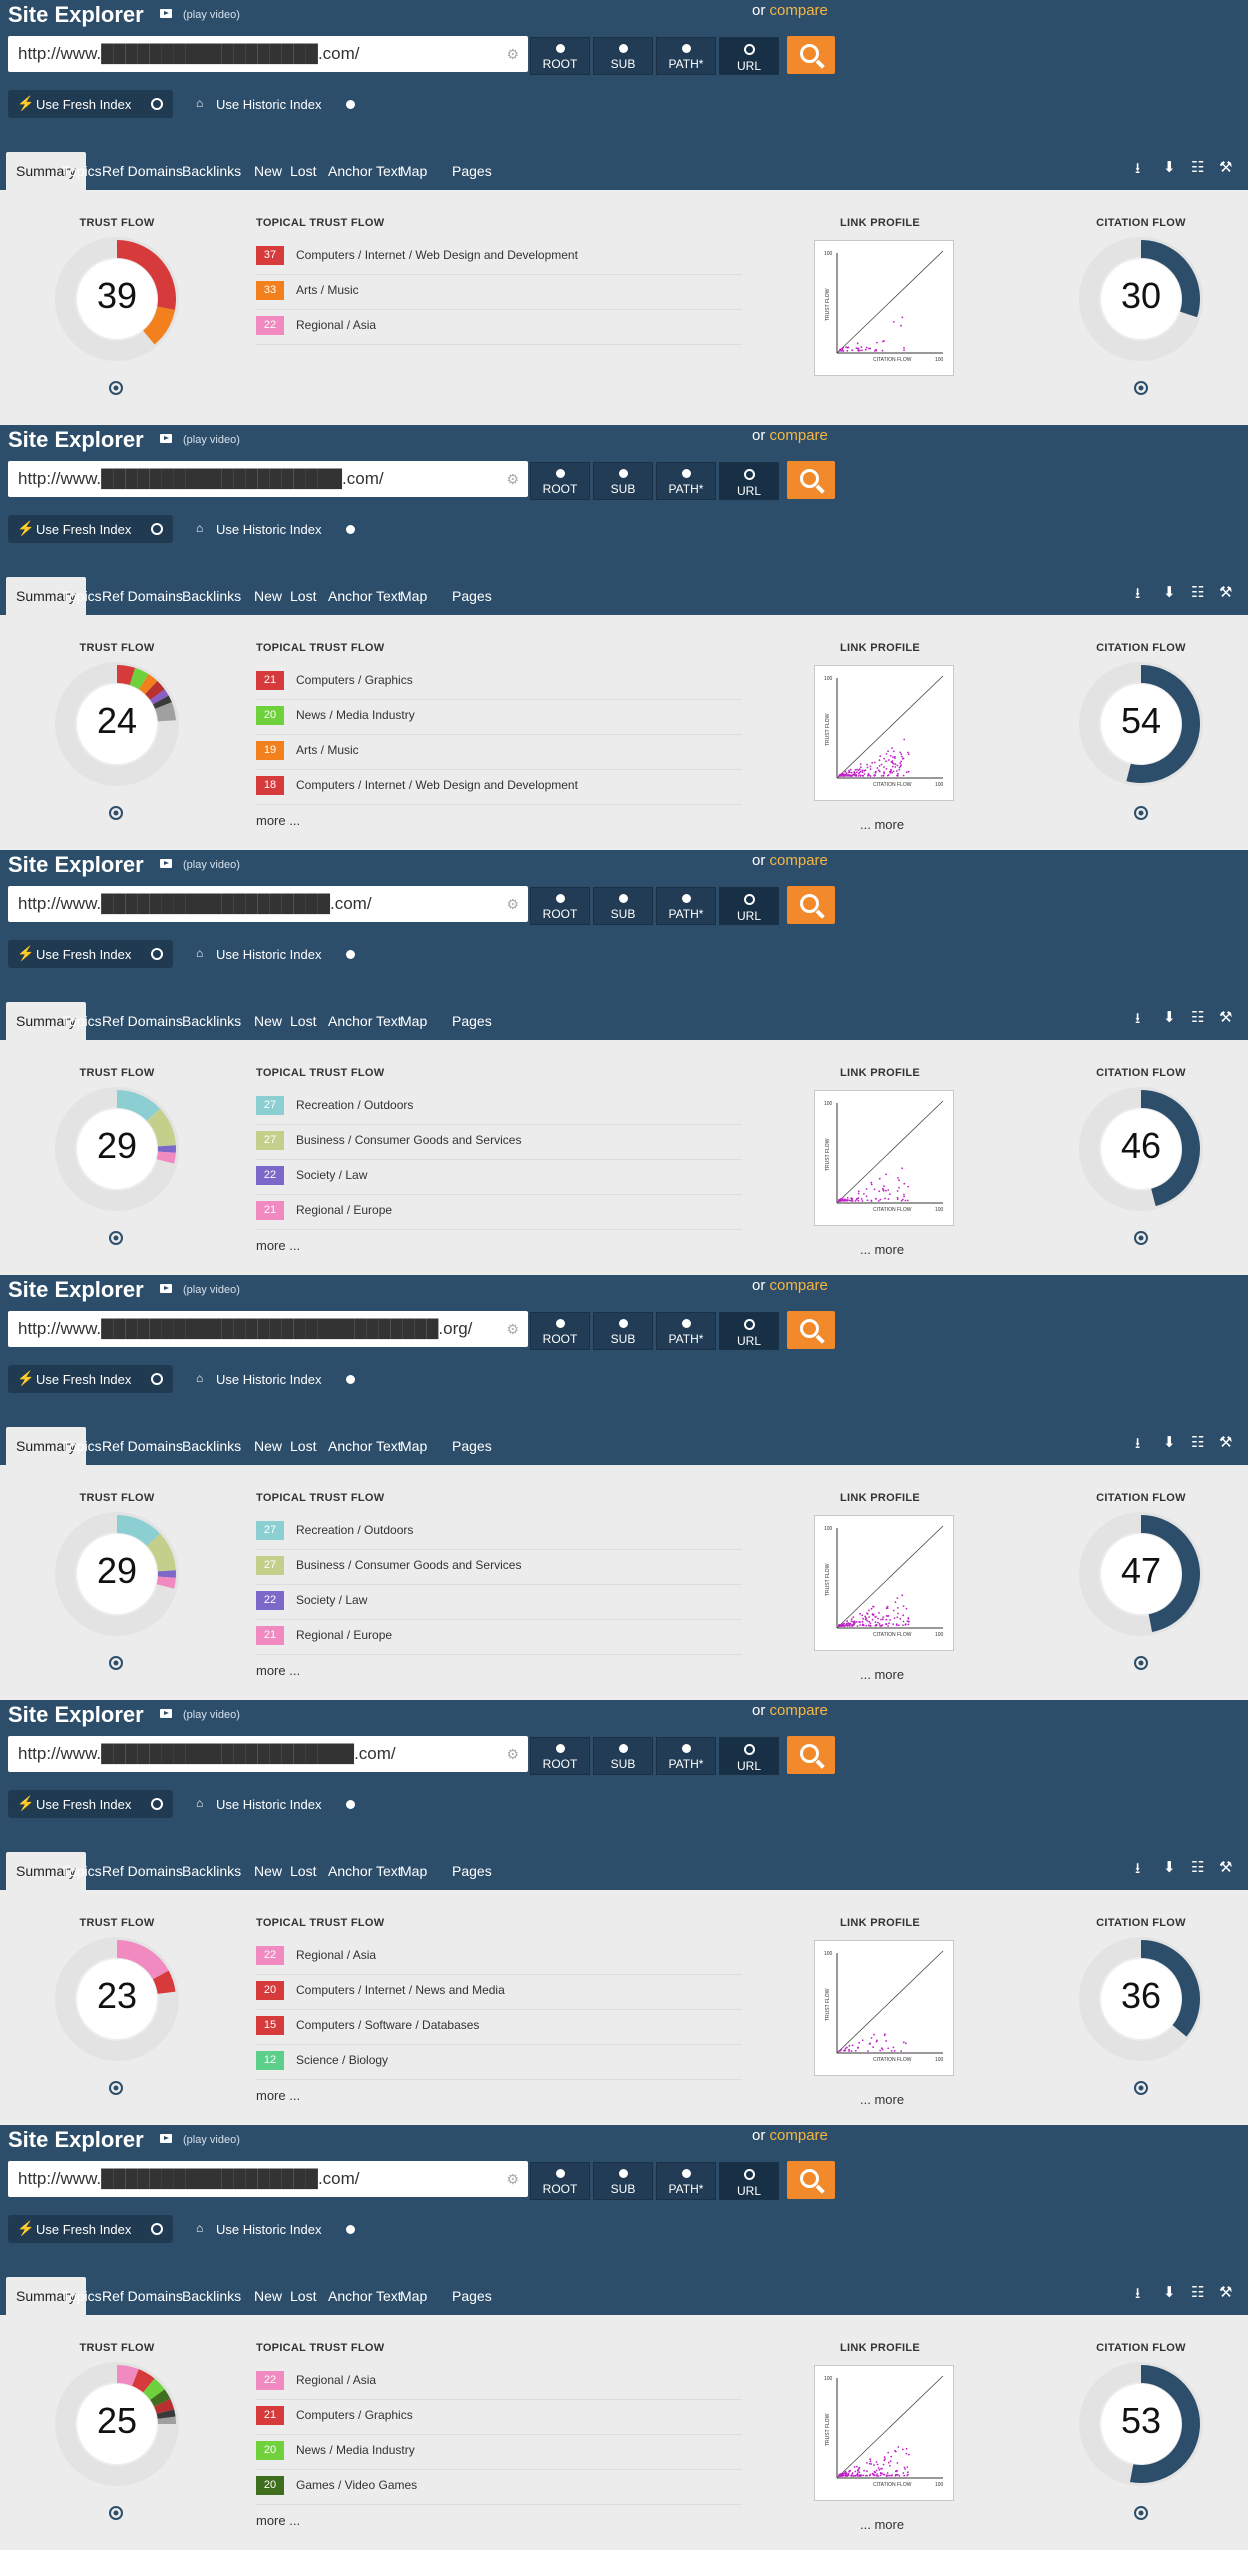  What do you see at coordinates (142, 1446) in the screenshot?
I see `tab-ref-domains: Ref Domains` at bounding box center [142, 1446].